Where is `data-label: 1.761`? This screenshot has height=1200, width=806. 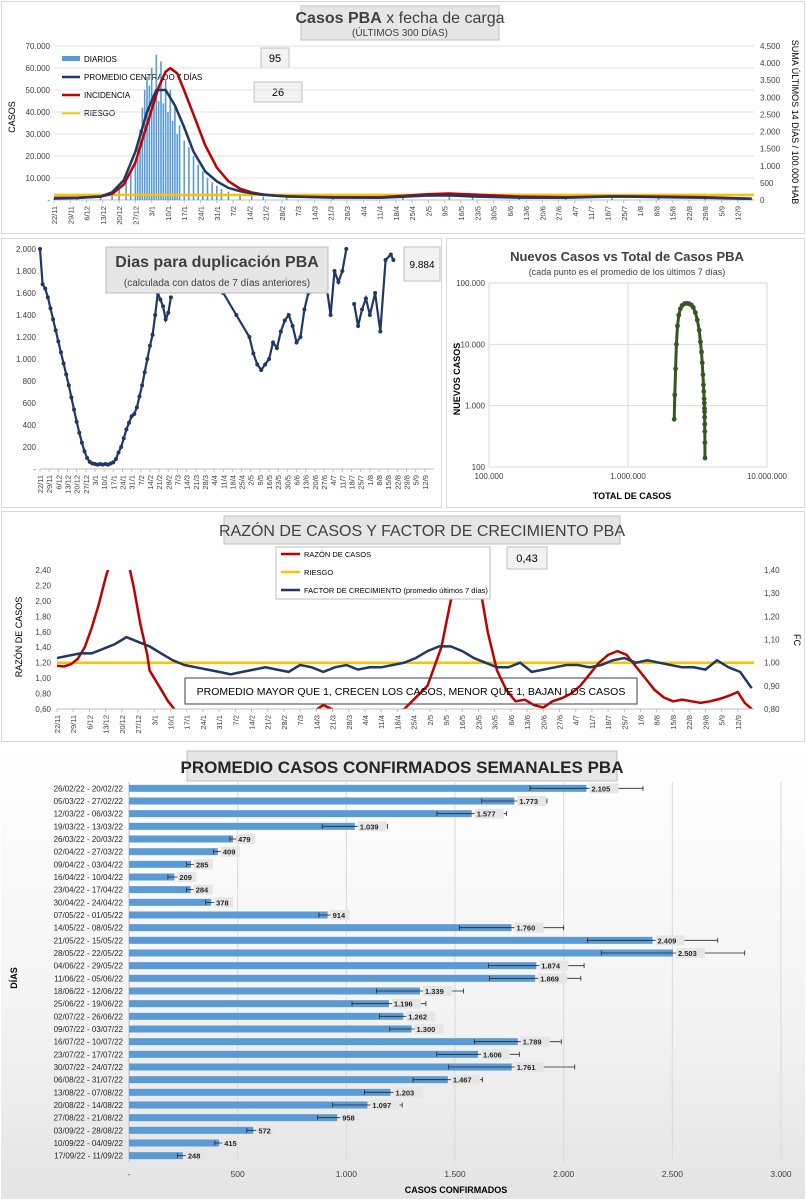
data-label: 1.761 is located at coordinates (526, 1067).